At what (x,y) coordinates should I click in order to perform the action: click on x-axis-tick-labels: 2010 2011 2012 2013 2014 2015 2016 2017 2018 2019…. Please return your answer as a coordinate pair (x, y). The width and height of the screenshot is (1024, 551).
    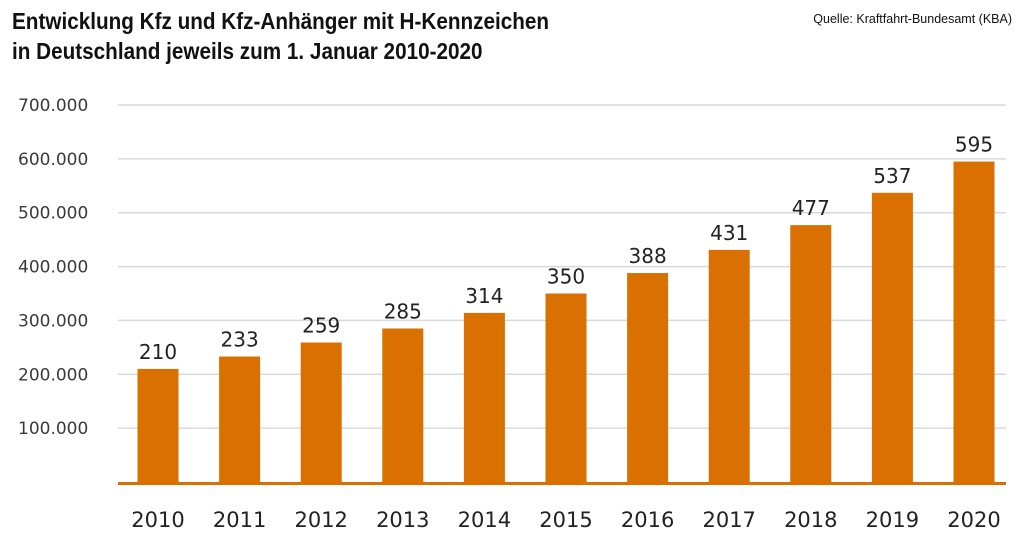
    Looking at the image, I should click on (565, 520).